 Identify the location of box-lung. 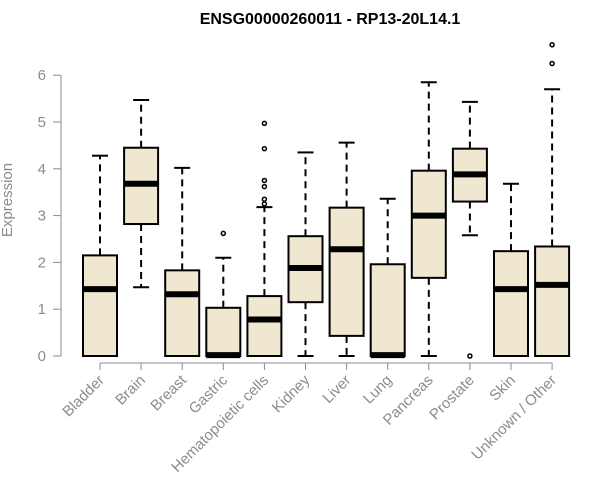
(387, 278).